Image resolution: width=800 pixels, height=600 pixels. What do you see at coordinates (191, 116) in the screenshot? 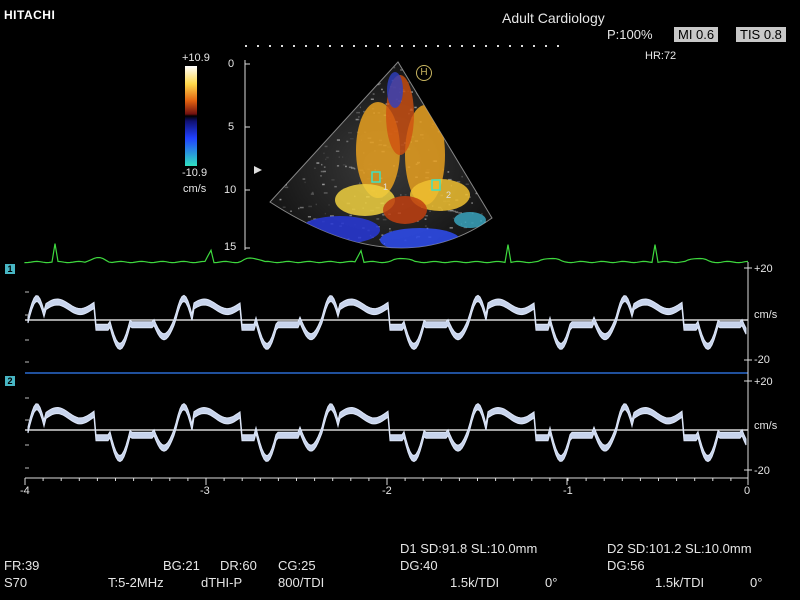
I see `color-velocity-bar` at bounding box center [191, 116].